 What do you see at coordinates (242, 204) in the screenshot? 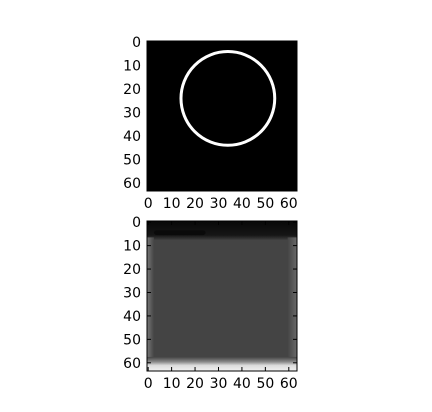
I see `top-xtick-label: 40` at bounding box center [242, 204].